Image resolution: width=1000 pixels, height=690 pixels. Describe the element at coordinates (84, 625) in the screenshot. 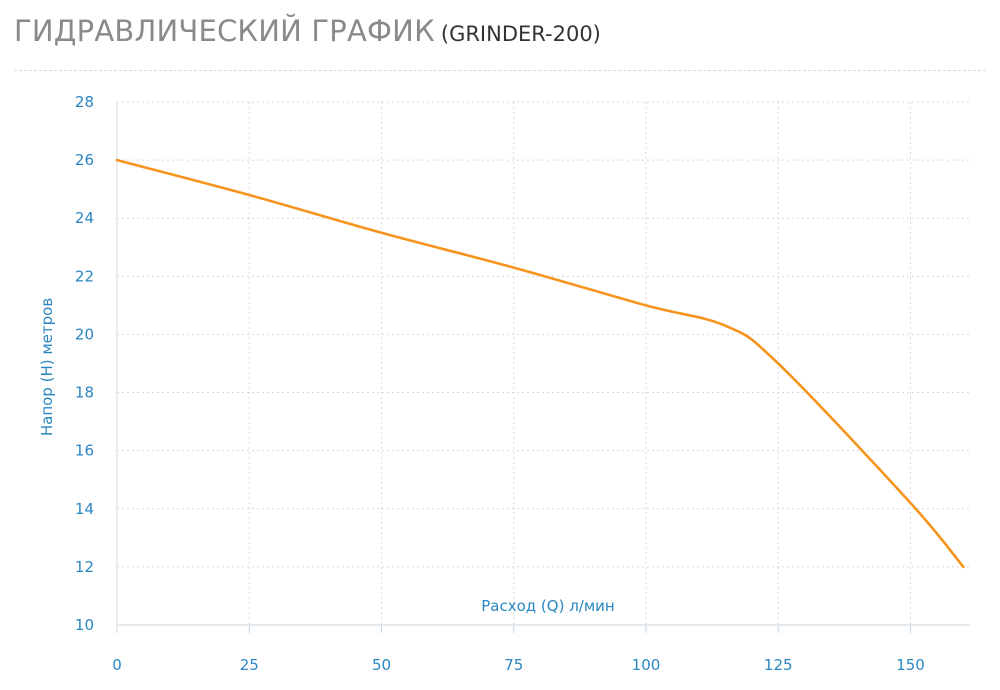

I see `y-tick-label: 10` at that location.